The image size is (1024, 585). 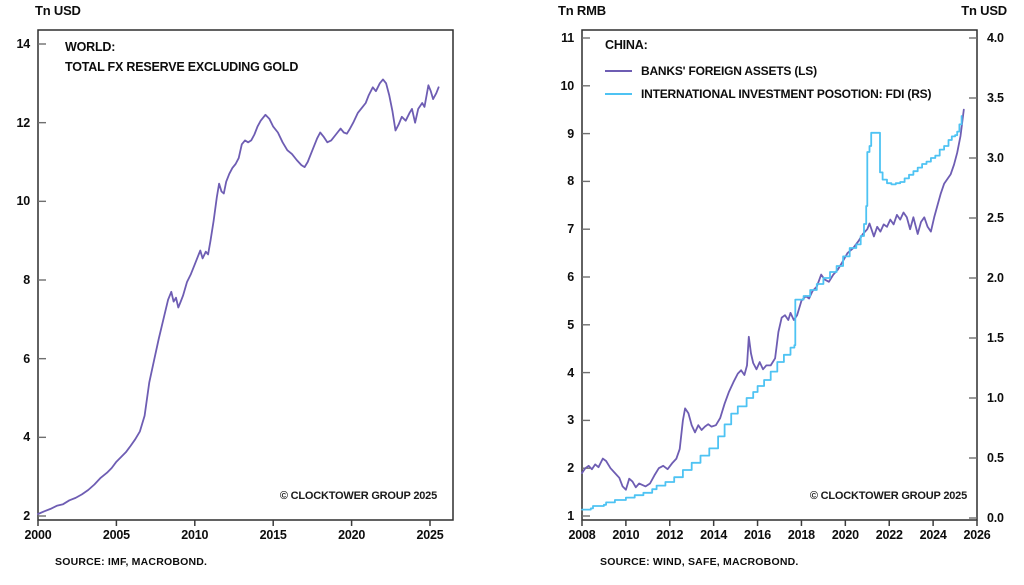 What do you see at coordinates (729, 70) in the screenshot?
I see `legend-label-banks-foreign-assets: BANKS' FOREIGN ASSETS (LS)` at bounding box center [729, 70].